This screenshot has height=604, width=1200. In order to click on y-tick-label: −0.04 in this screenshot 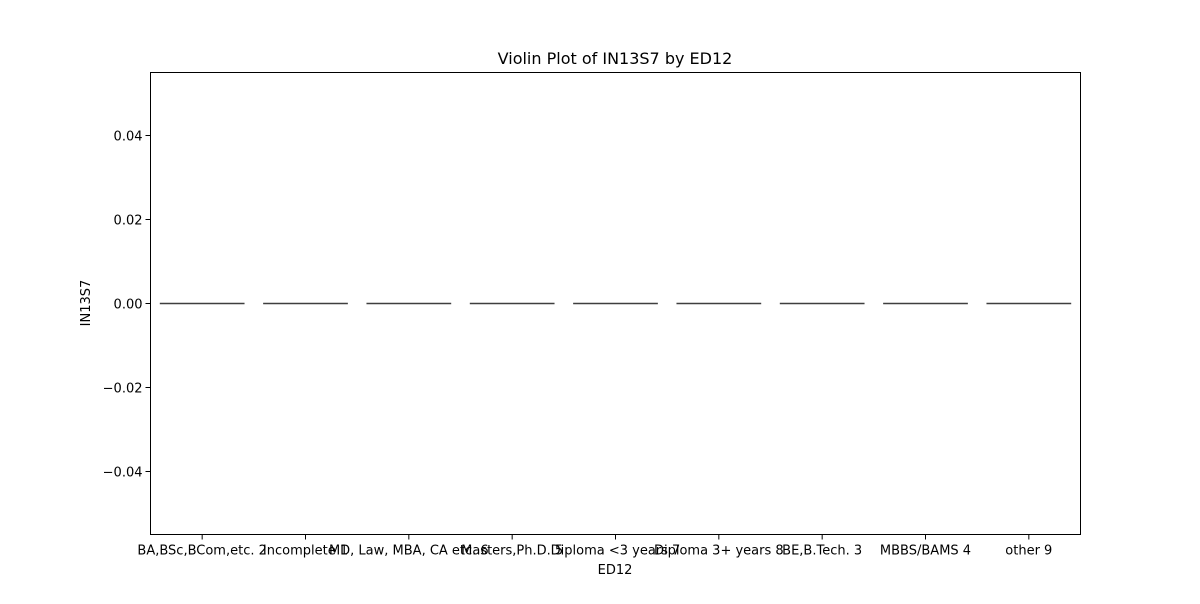, I will do `click(123, 473)`.